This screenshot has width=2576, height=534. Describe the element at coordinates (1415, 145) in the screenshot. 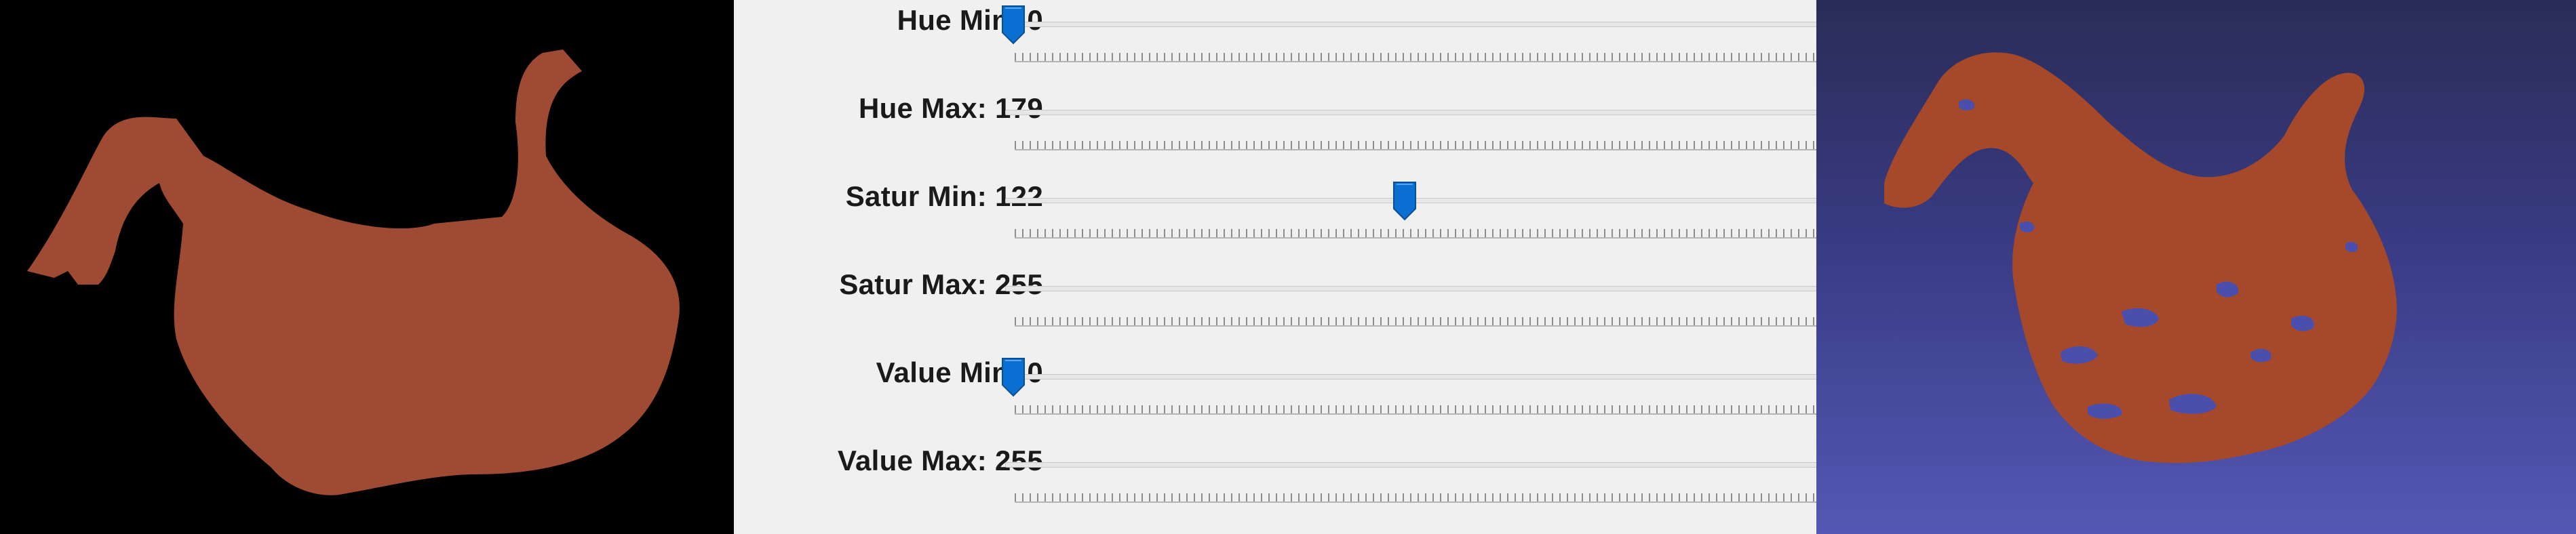

I see `hue-max-ticks` at that location.